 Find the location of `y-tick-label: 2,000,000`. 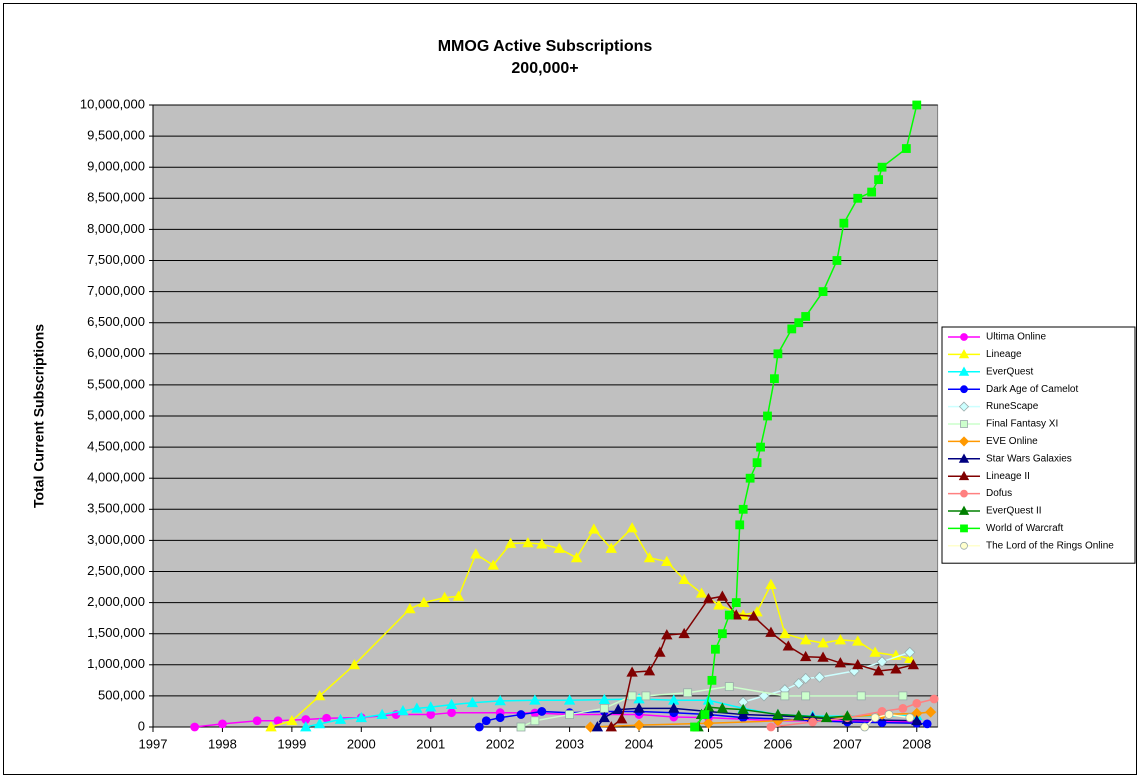

y-tick-label: 2,000,000 is located at coordinates (116, 601).